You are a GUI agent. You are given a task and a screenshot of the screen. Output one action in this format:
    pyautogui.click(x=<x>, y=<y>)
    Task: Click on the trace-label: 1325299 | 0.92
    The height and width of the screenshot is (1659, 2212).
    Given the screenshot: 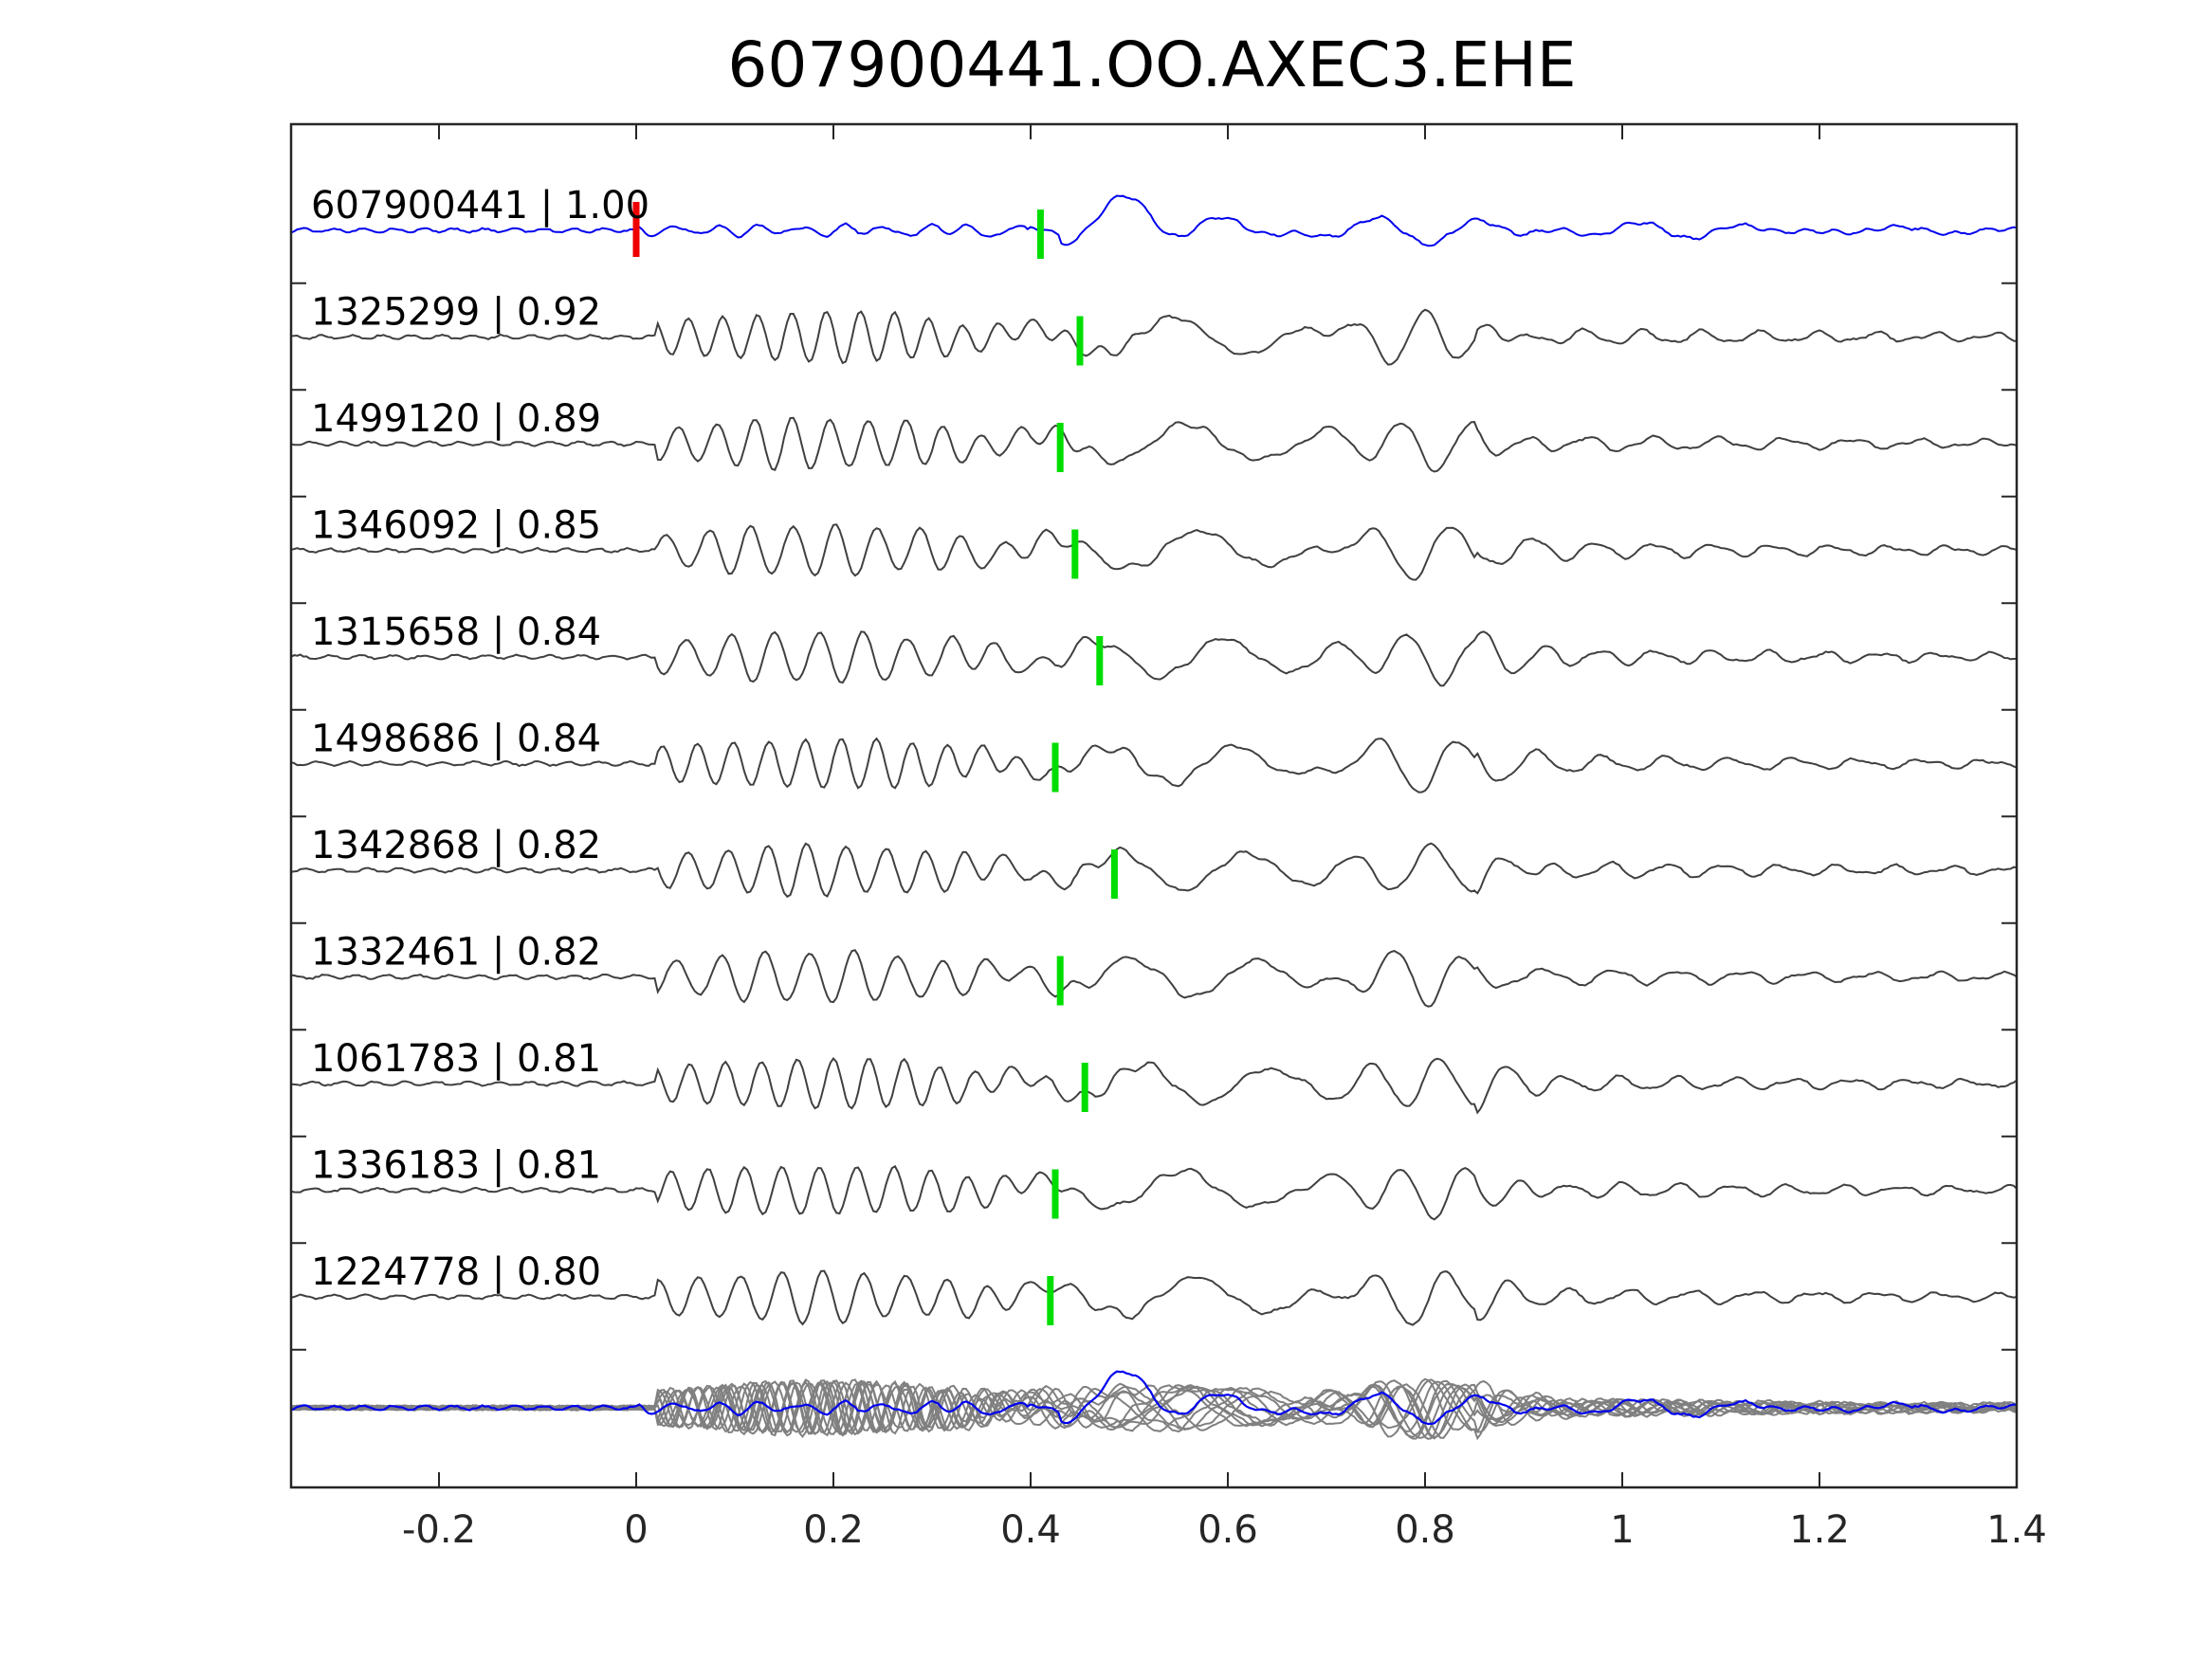 What is the action you would take?
    pyautogui.click(x=456, y=313)
    